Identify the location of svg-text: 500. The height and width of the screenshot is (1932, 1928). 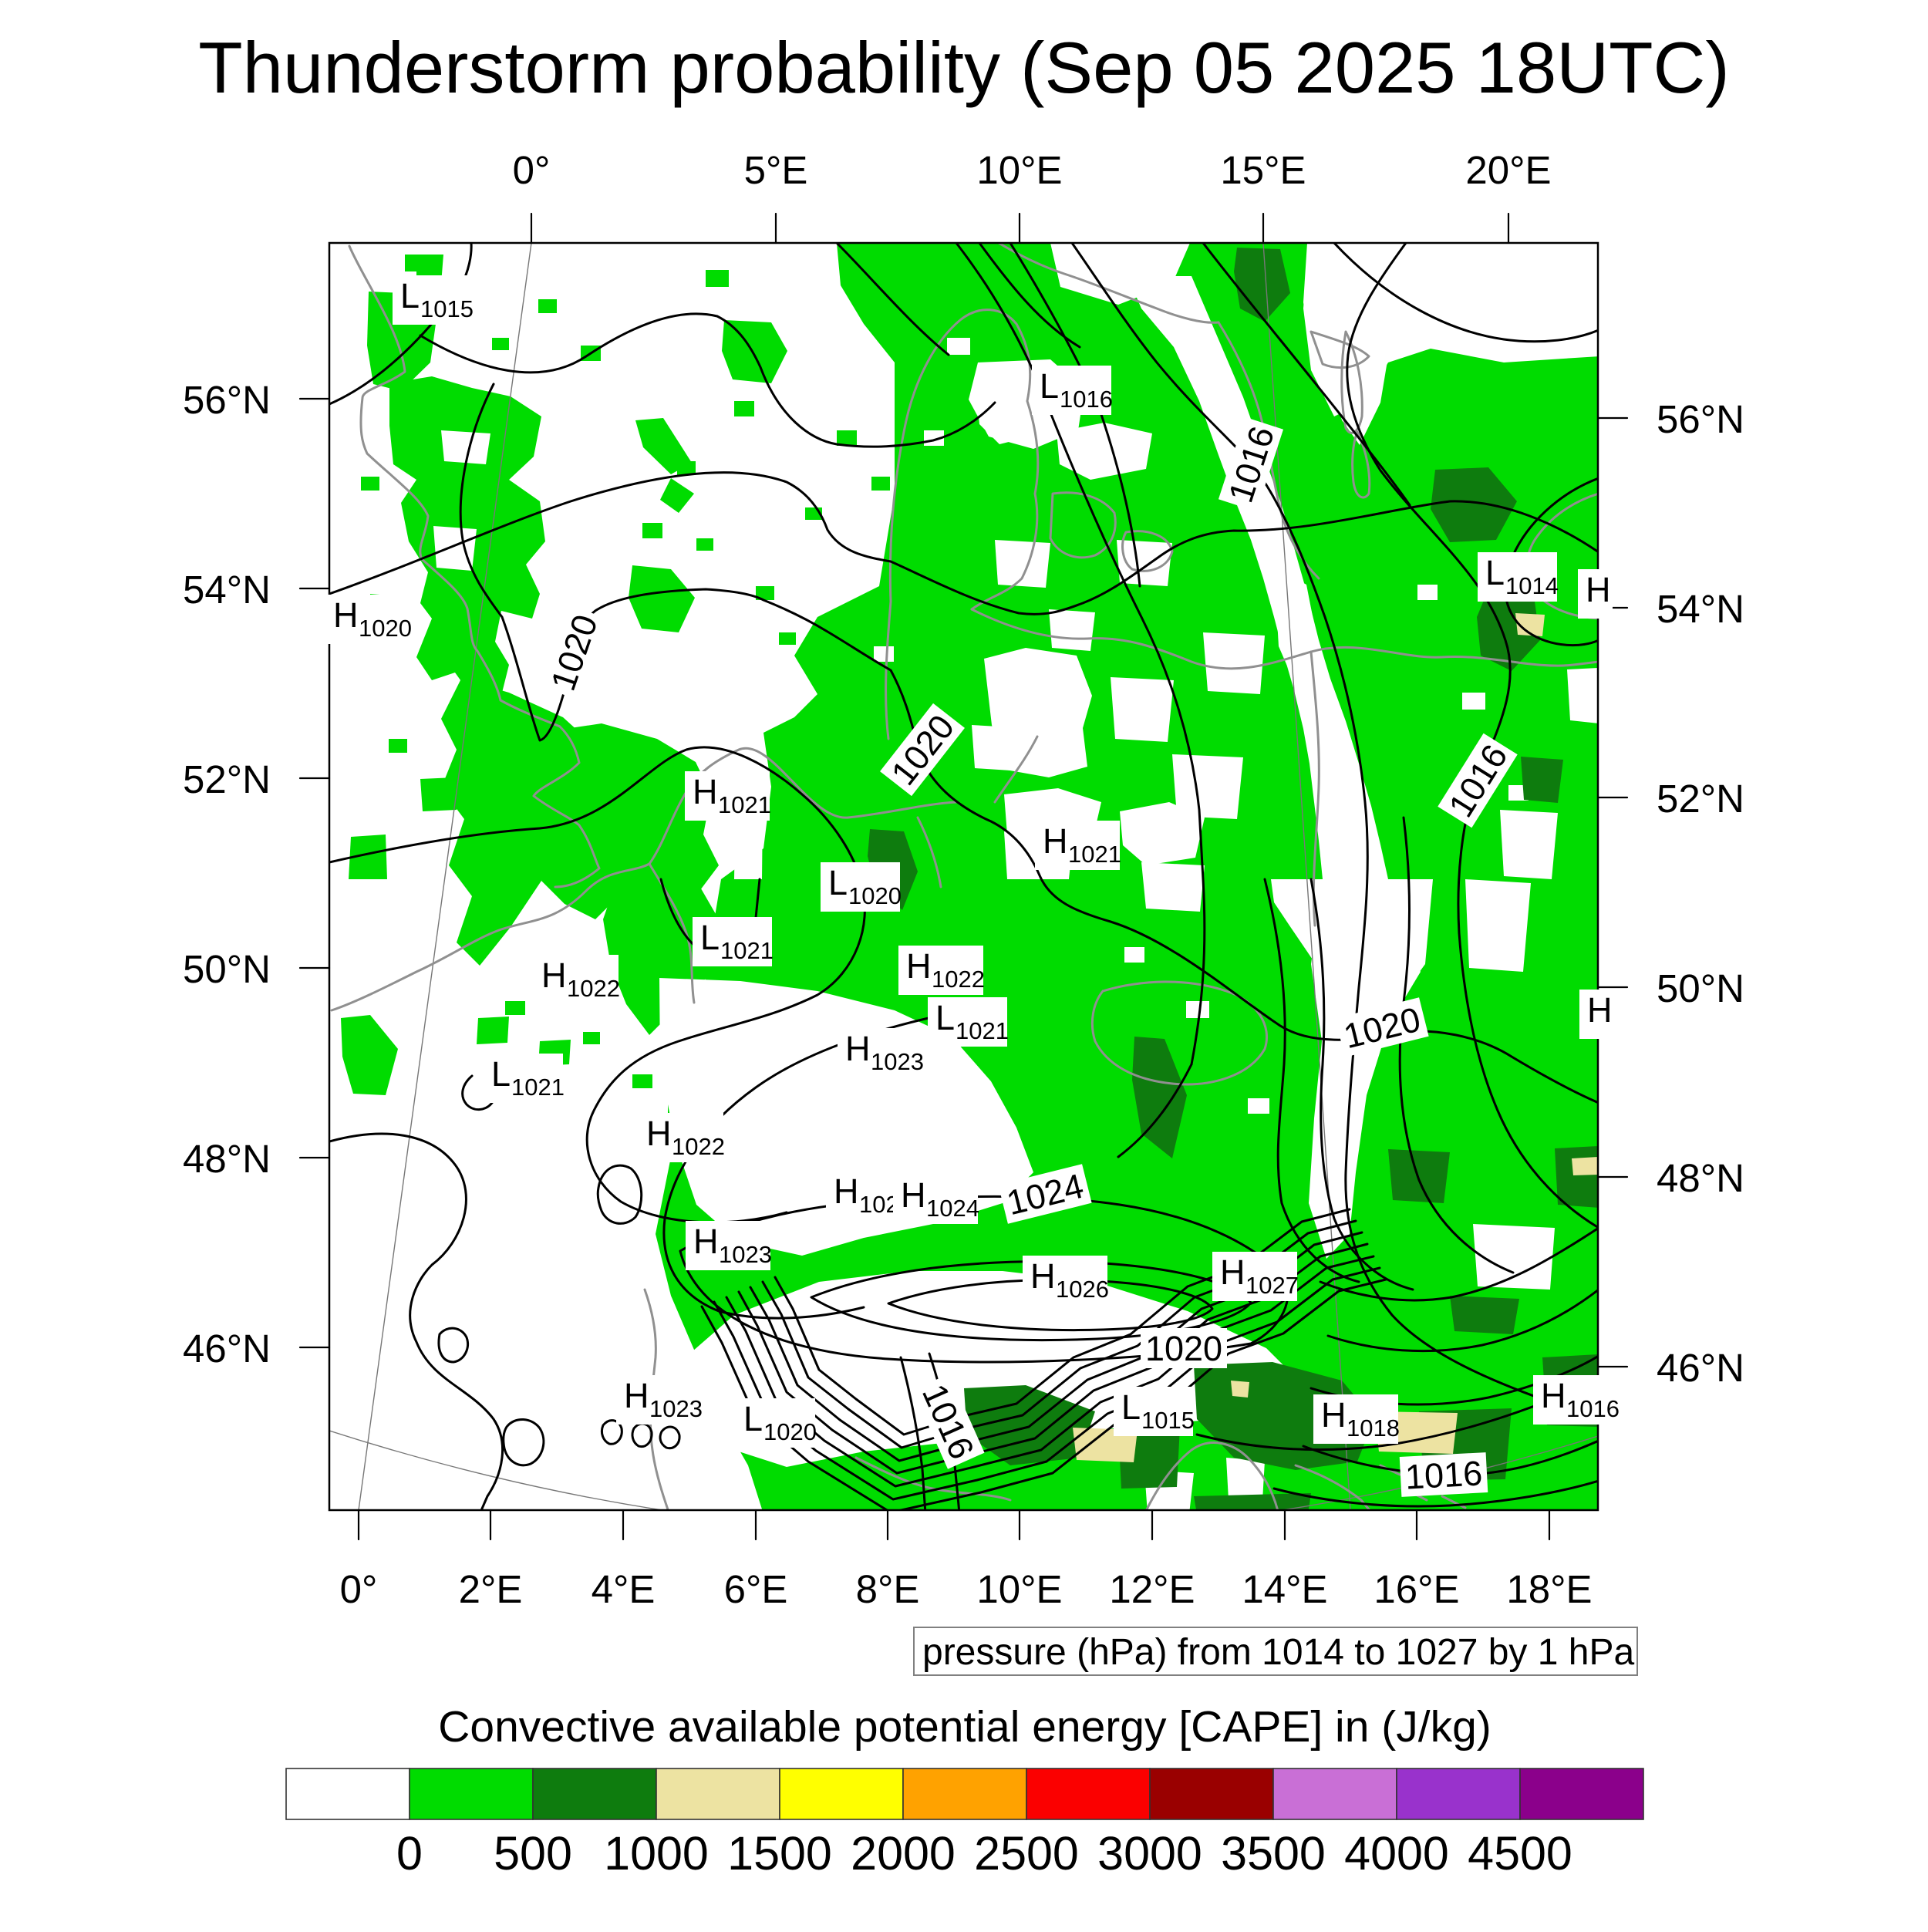
(533, 1853).